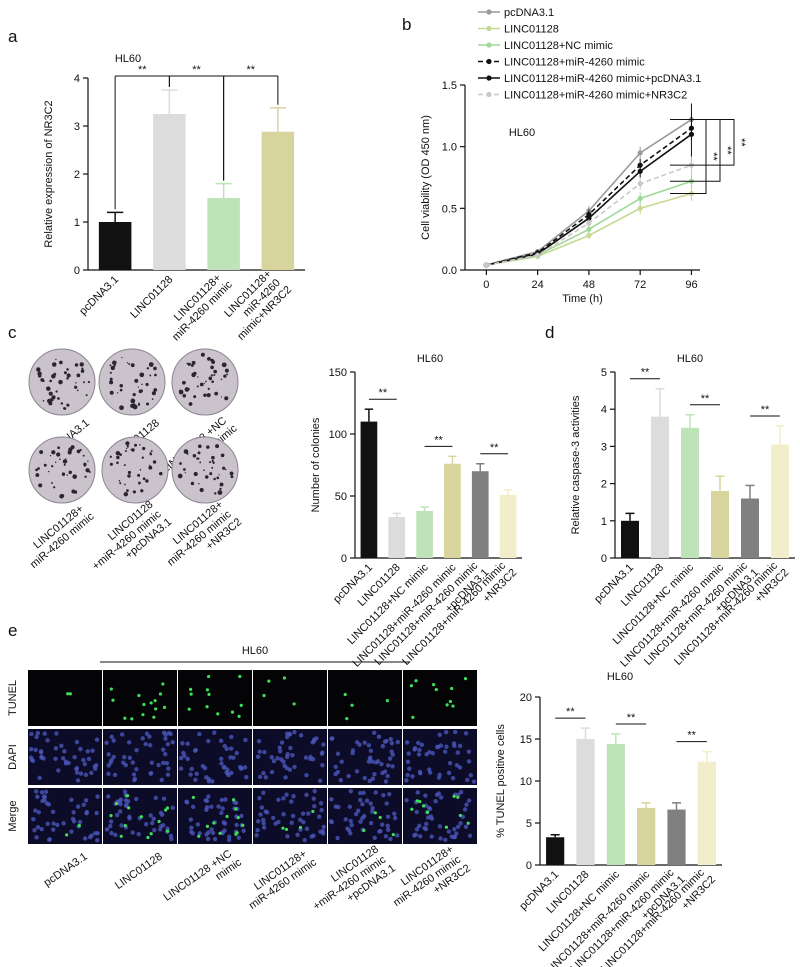 This screenshot has width=800, height=967. I want to click on column-label: pcDNA3.1, so click(66, 870).